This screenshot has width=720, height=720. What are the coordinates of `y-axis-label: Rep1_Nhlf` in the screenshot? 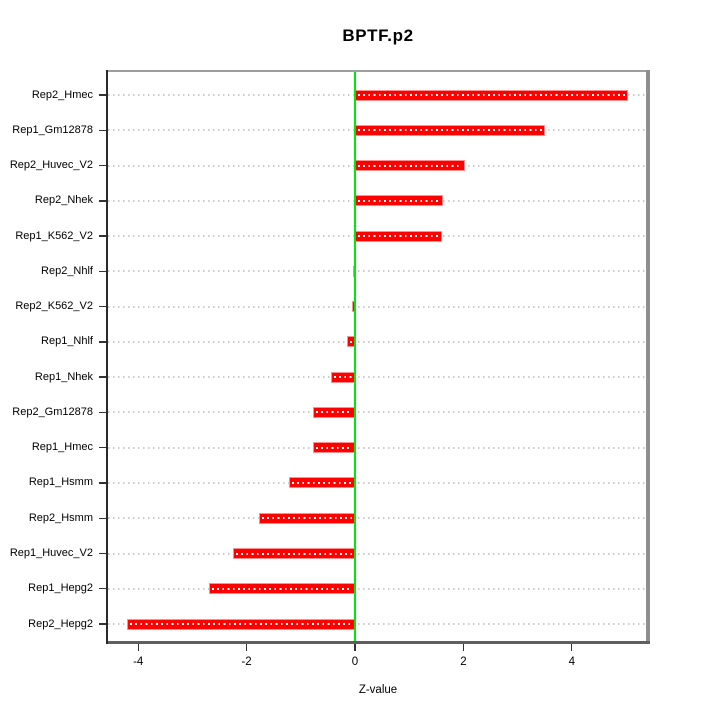 It's located at (67, 341).